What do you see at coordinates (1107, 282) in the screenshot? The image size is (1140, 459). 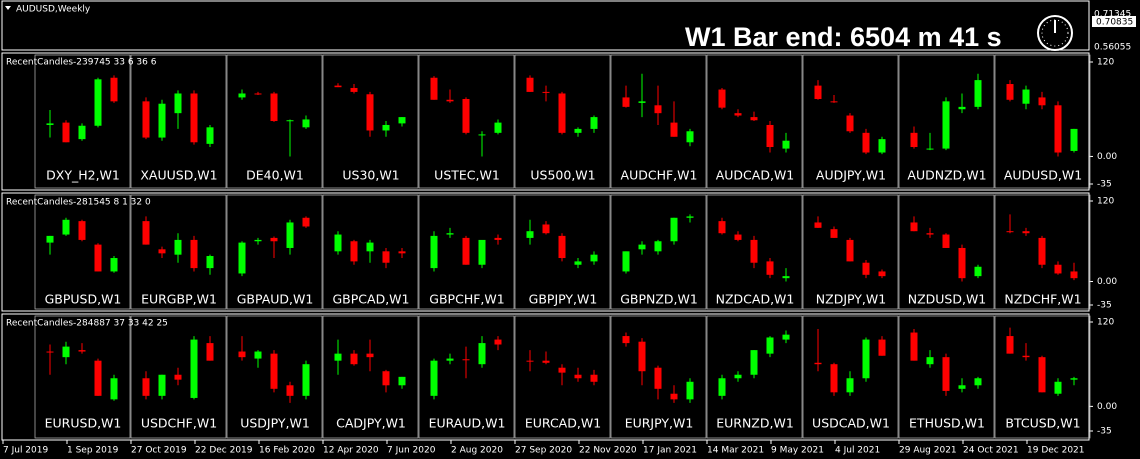 I see `scale-label: 0.00` at bounding box center [1107, 282].